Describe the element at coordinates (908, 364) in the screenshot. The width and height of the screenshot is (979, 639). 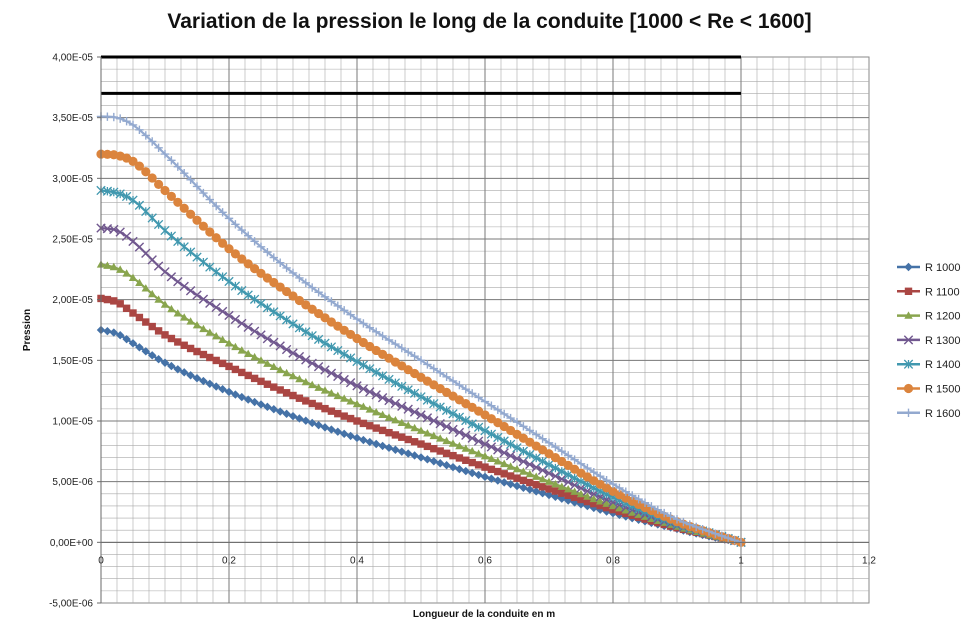
I see `legend-marker` at that location.